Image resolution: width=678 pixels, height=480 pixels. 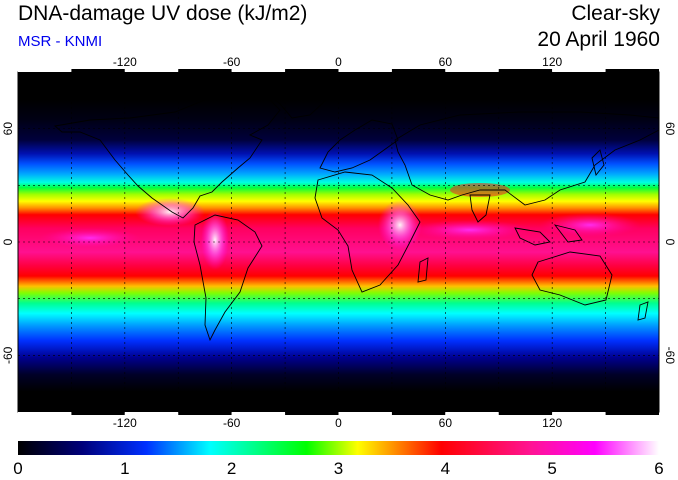 I want to click on lat-label-left: -60, so click(x=8, y=355).